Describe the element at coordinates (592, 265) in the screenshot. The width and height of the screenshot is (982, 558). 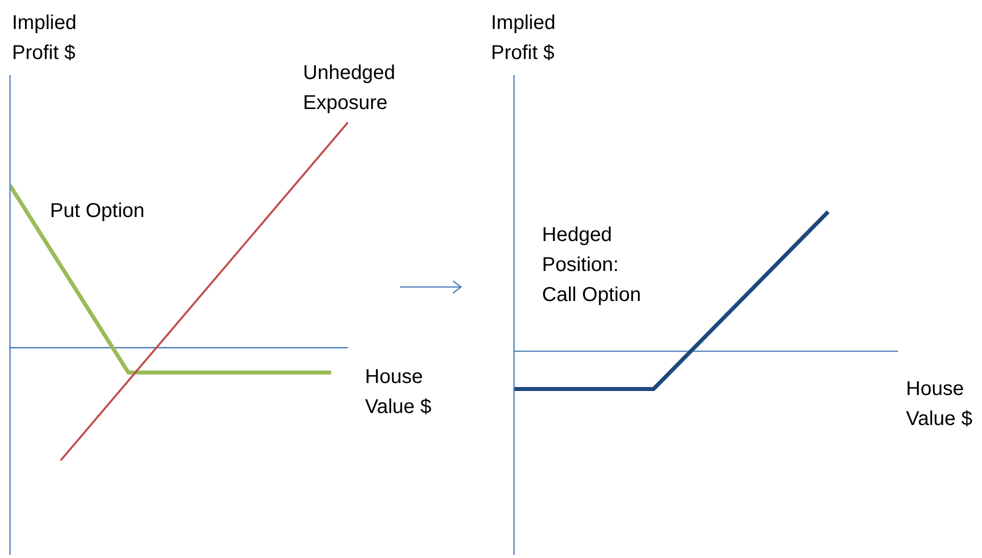
I see `text: Hedged Position: Call Option` at that location.